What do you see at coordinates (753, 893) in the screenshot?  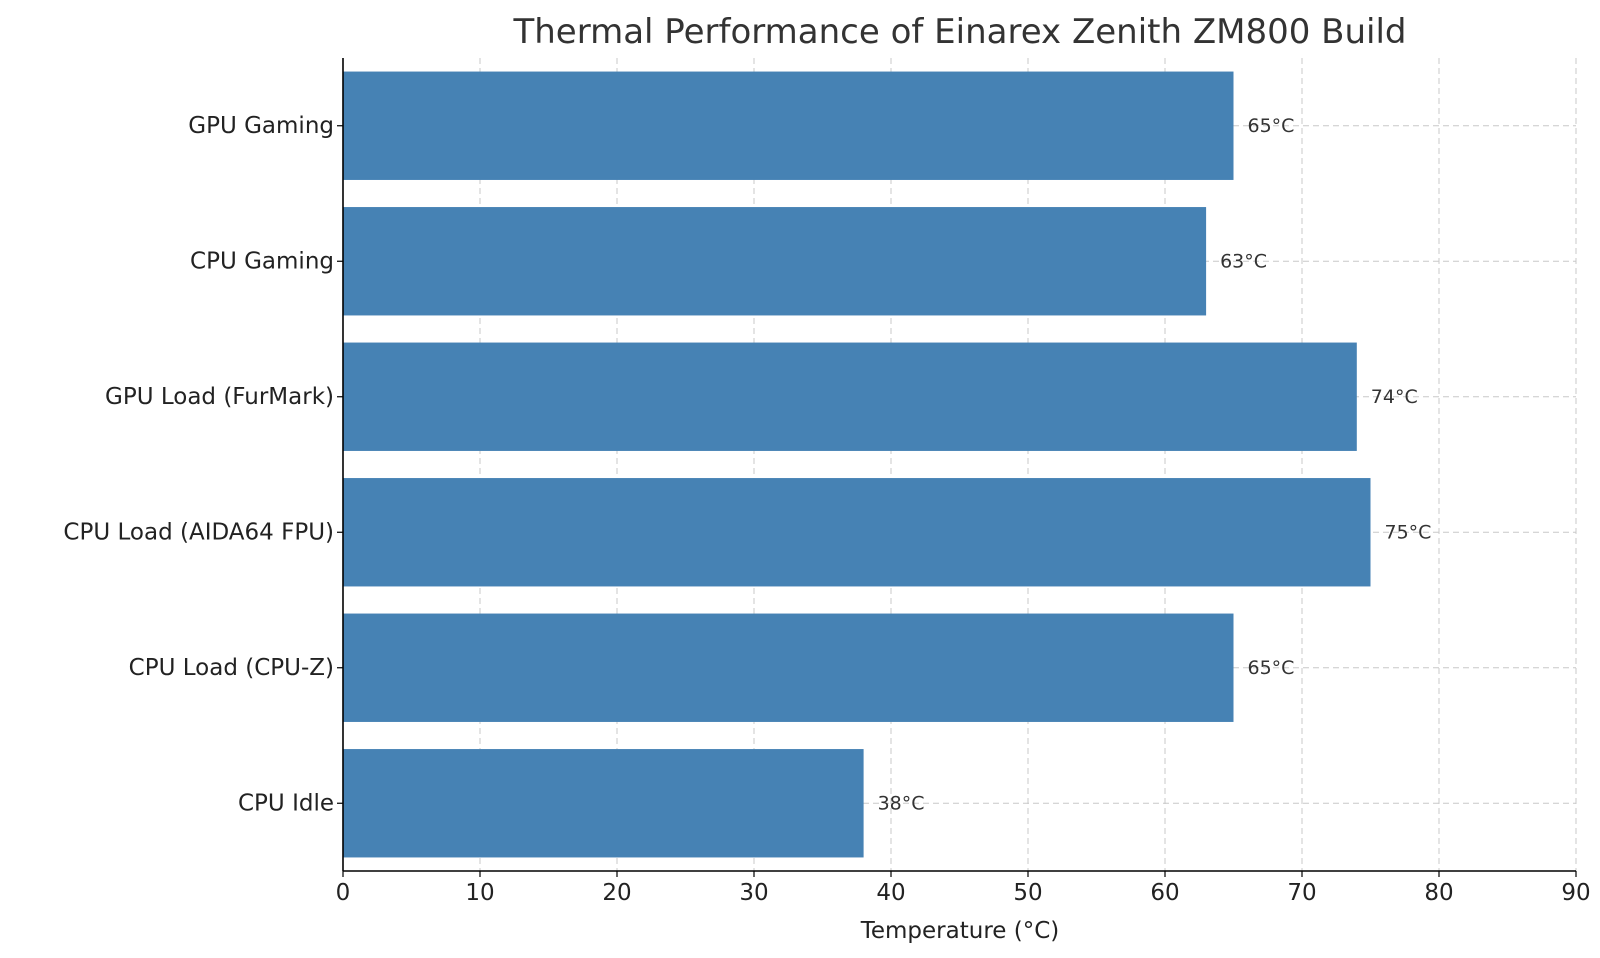 I see `x-tick-label: 30` at bounding box center [753, 893].